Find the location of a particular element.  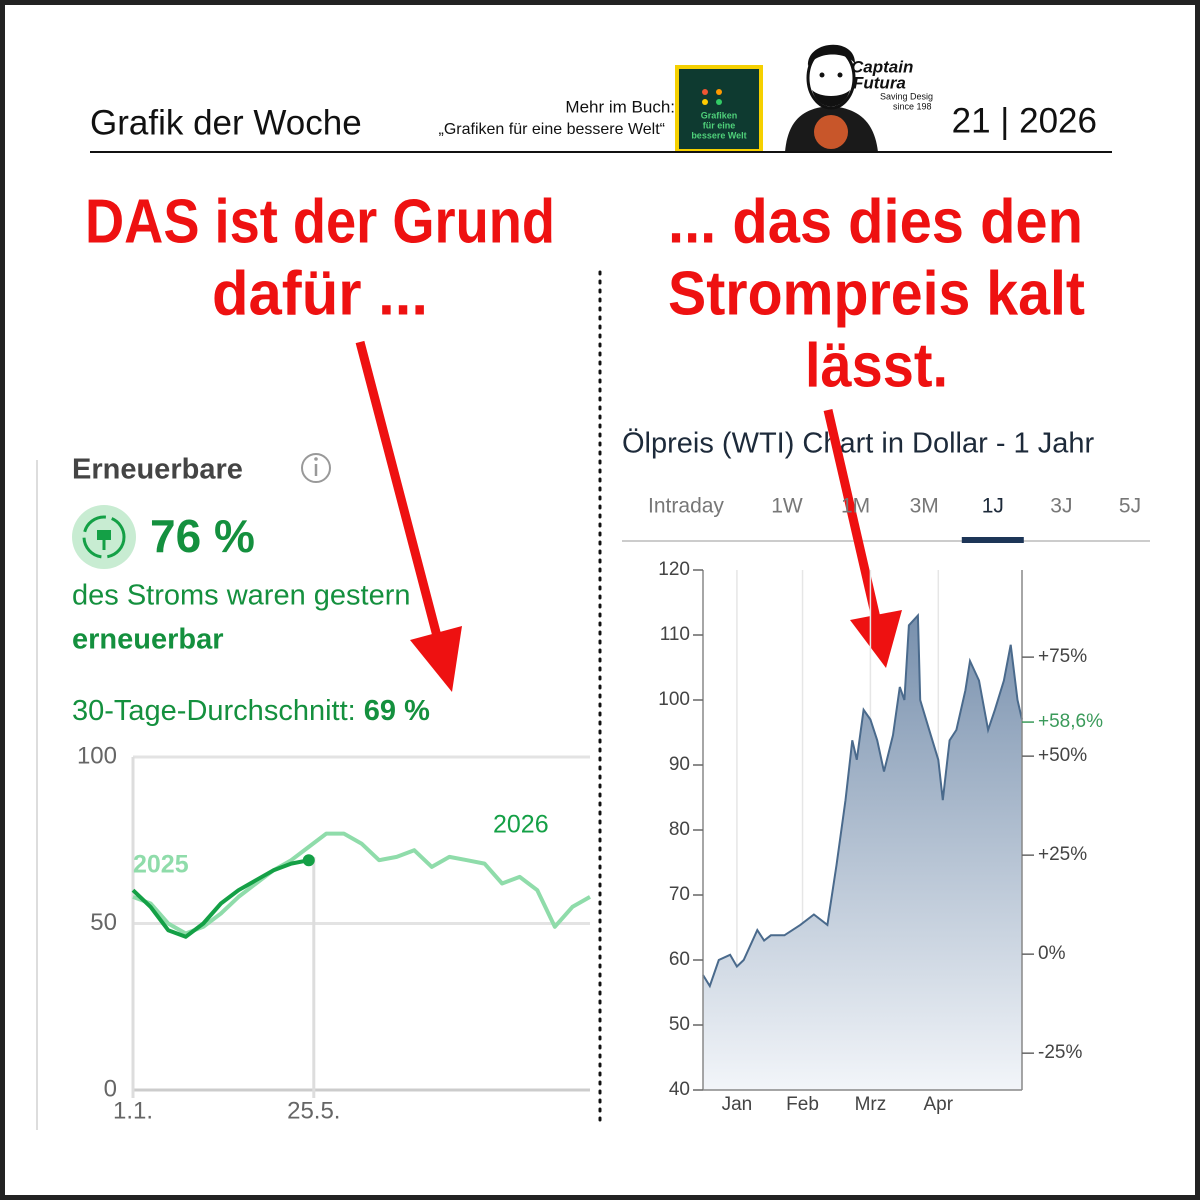

x-tick-label: Mrz is located at coordinates (871, 1104).